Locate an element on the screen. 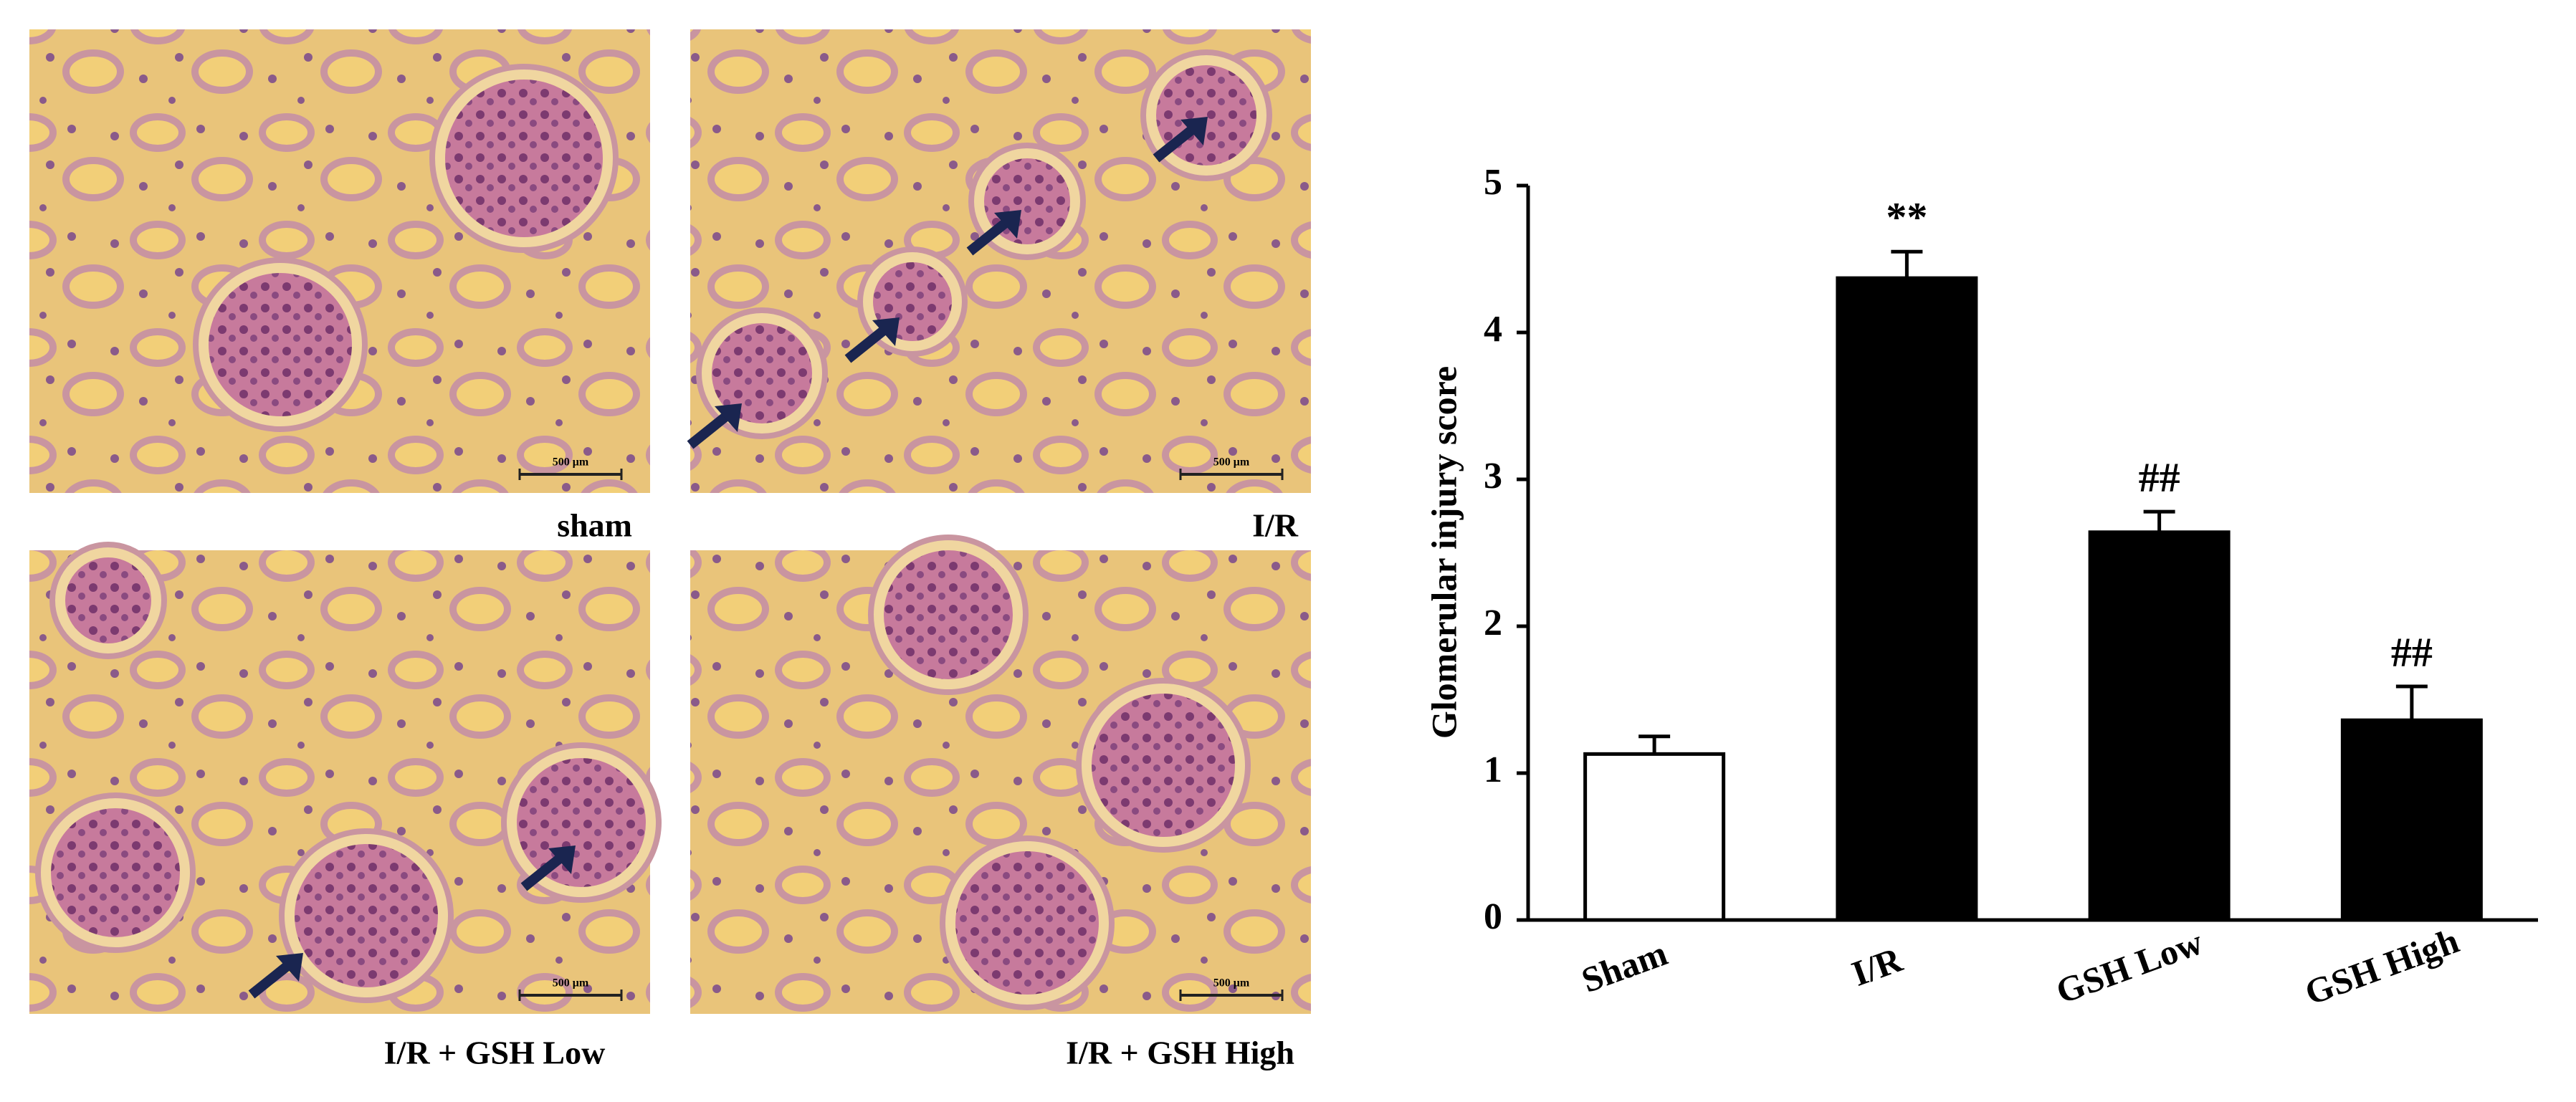 The height and width of the screenshot is (1102, 2576). significance-label: ** is located at coordinates (1906, 218).